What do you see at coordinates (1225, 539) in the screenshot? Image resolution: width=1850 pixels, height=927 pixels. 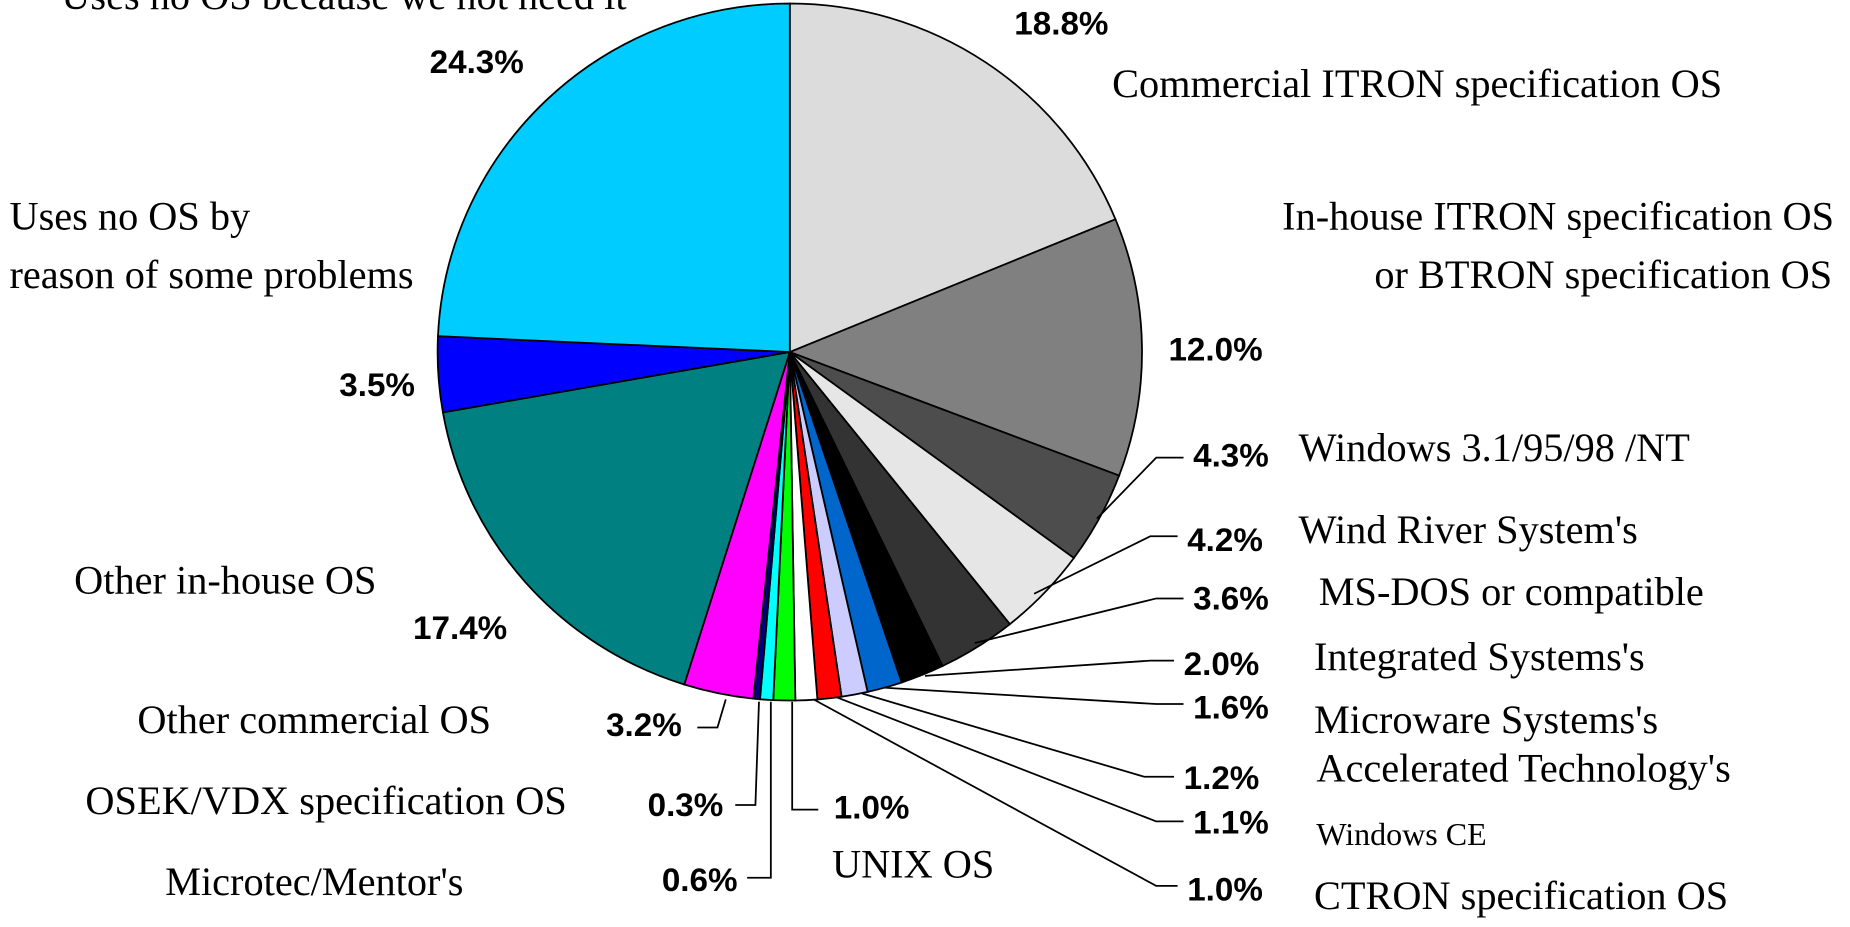 I see `value-label: 4.2%` at bounding box center [1225, 539].